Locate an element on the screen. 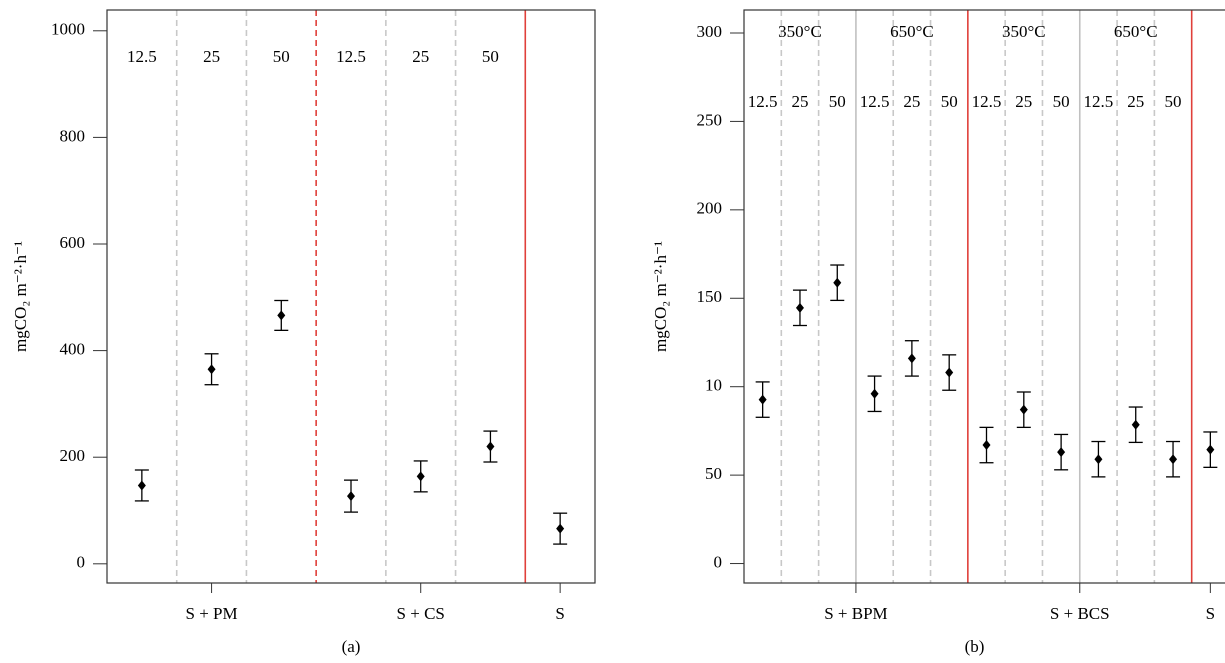  y-tick-label: 10 is located at coordinates (713, 385).